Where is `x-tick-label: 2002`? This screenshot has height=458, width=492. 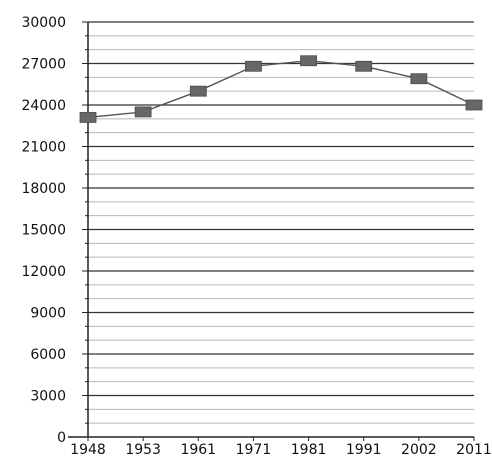 x-tick-label: 2002 is located at coordinates (419, 450).